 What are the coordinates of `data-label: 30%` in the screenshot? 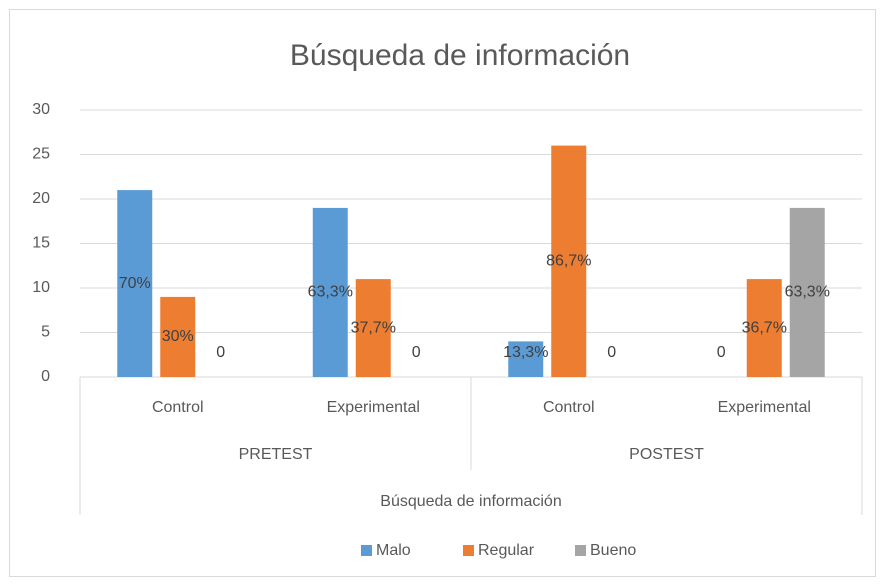 It's located at (178, 336).